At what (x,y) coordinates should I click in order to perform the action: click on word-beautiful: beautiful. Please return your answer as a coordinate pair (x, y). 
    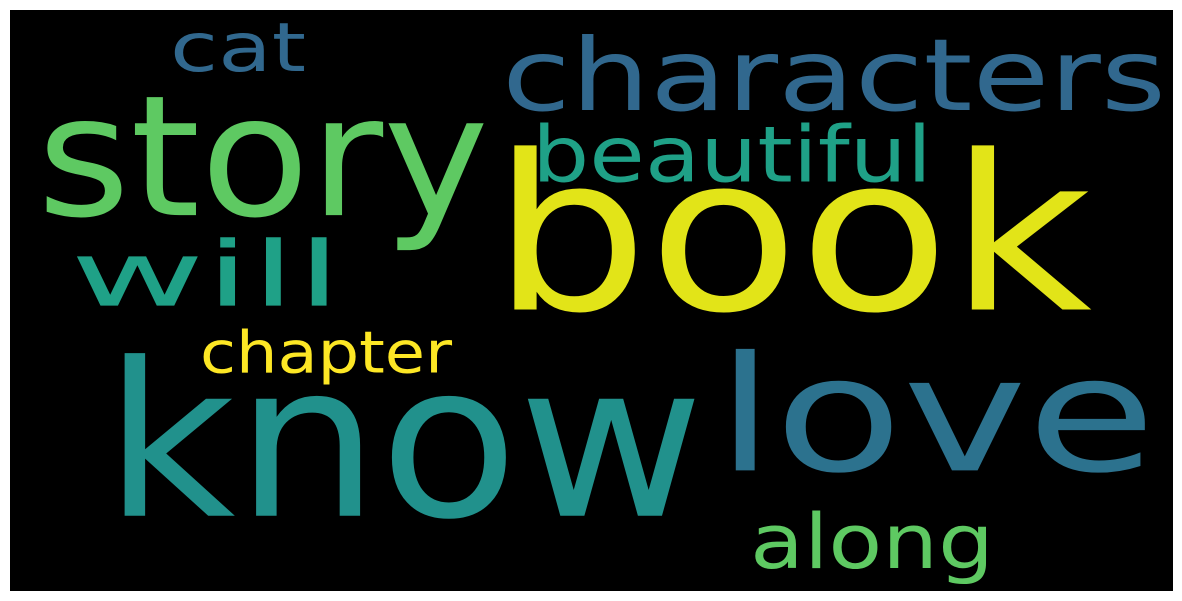
    Looking at the image, I should click on (732, 154).